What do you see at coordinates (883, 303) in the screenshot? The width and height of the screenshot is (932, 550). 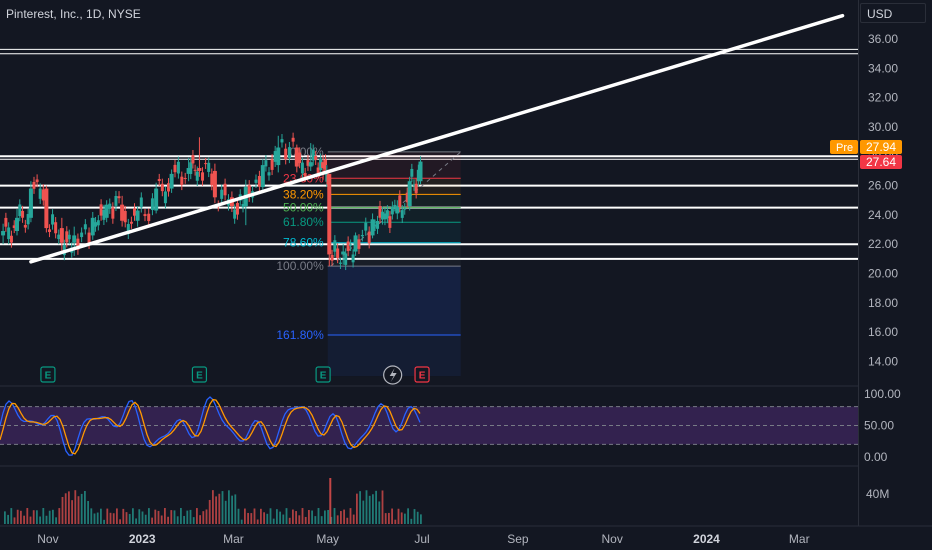 I see `price-axis-label: 18.00` at bounding box center [883, 303].